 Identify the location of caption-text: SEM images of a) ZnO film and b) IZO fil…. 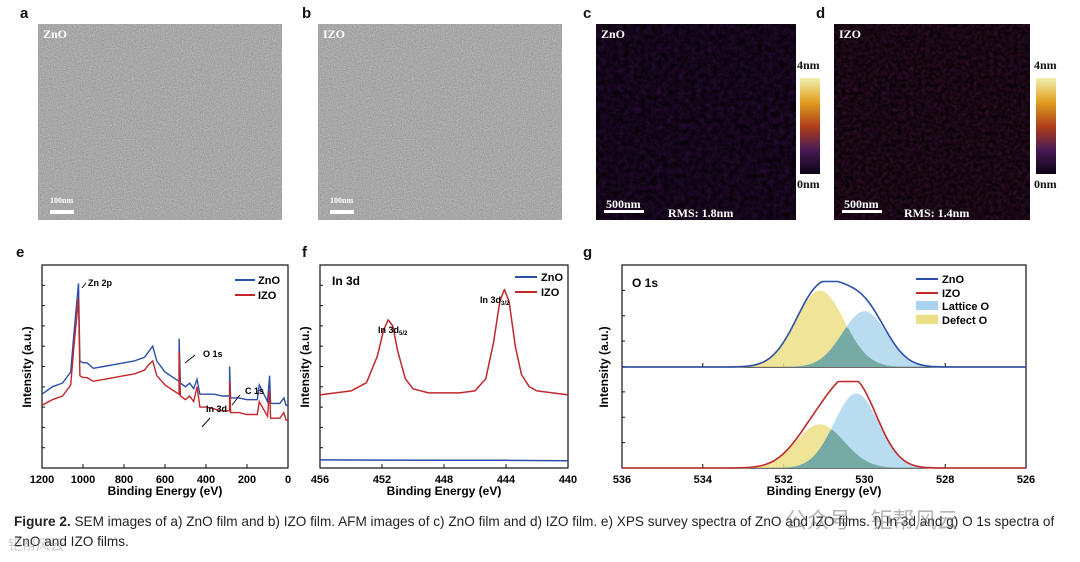
(534, 531).